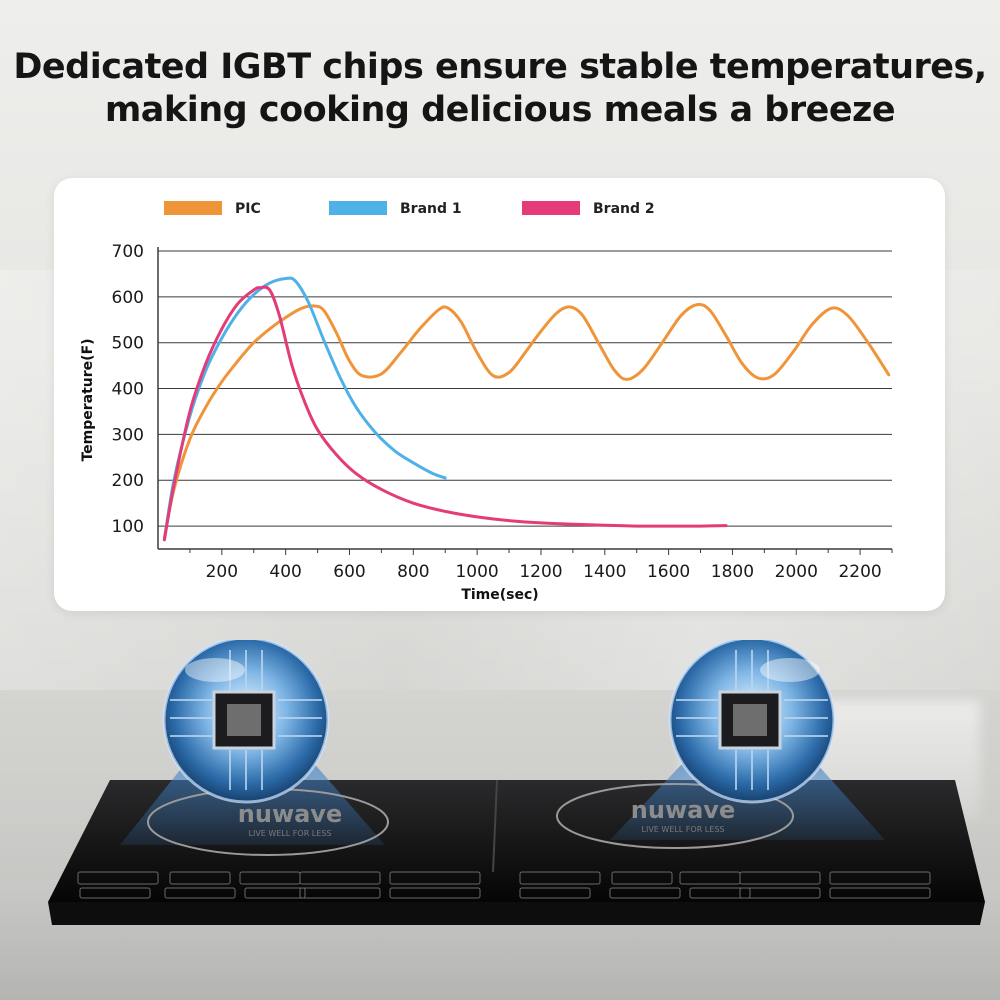  Describe the element at coordinates (859, 572) in the screenshot. I see `x-tick-label: 2200` at that location.